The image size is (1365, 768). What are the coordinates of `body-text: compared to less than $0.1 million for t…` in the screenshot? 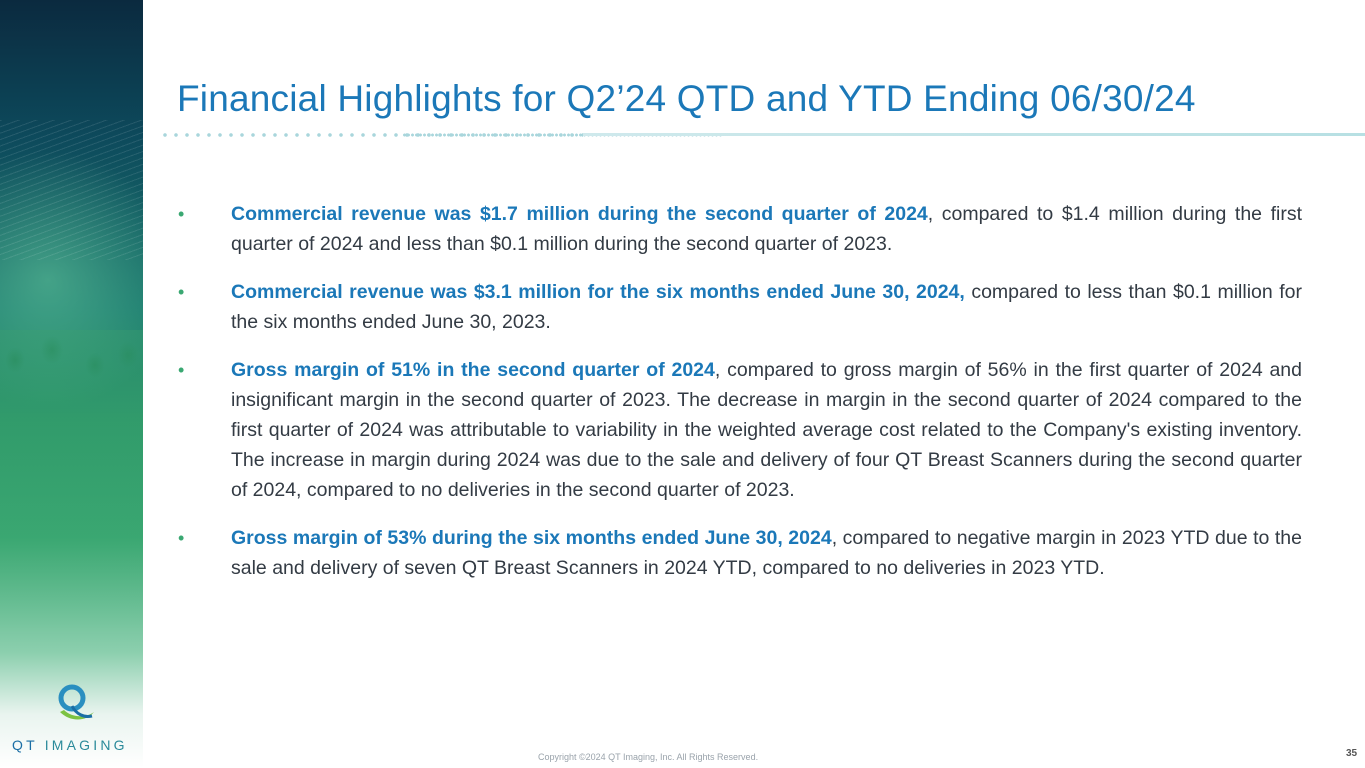 It's located at (766, 307).